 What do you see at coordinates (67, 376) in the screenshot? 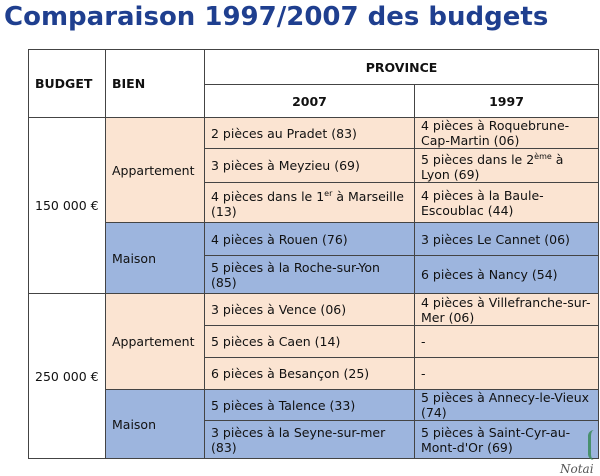
I see `budget-cell: 250 000 €` at bounding box center [67, 376].